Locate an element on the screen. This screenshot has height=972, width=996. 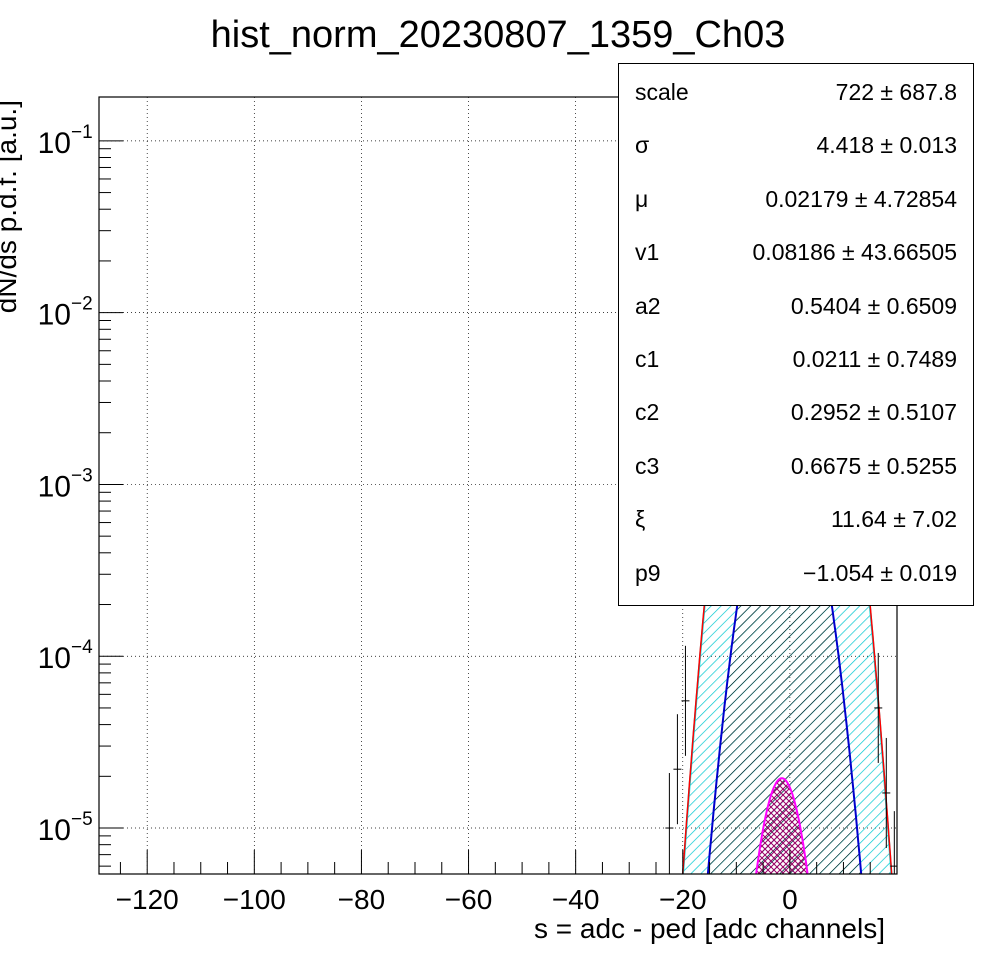
stat-row: p9 −1.054 ± 0.019 is located at coordinates (796, 575).